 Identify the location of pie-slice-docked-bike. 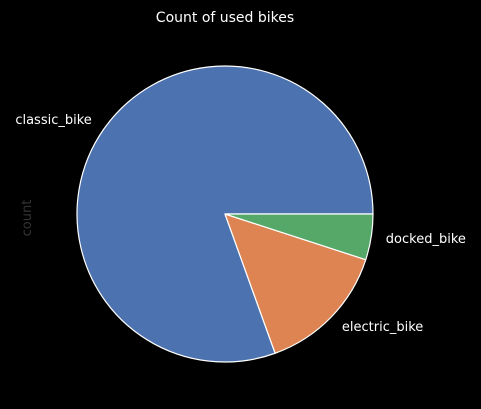
(299, 237).